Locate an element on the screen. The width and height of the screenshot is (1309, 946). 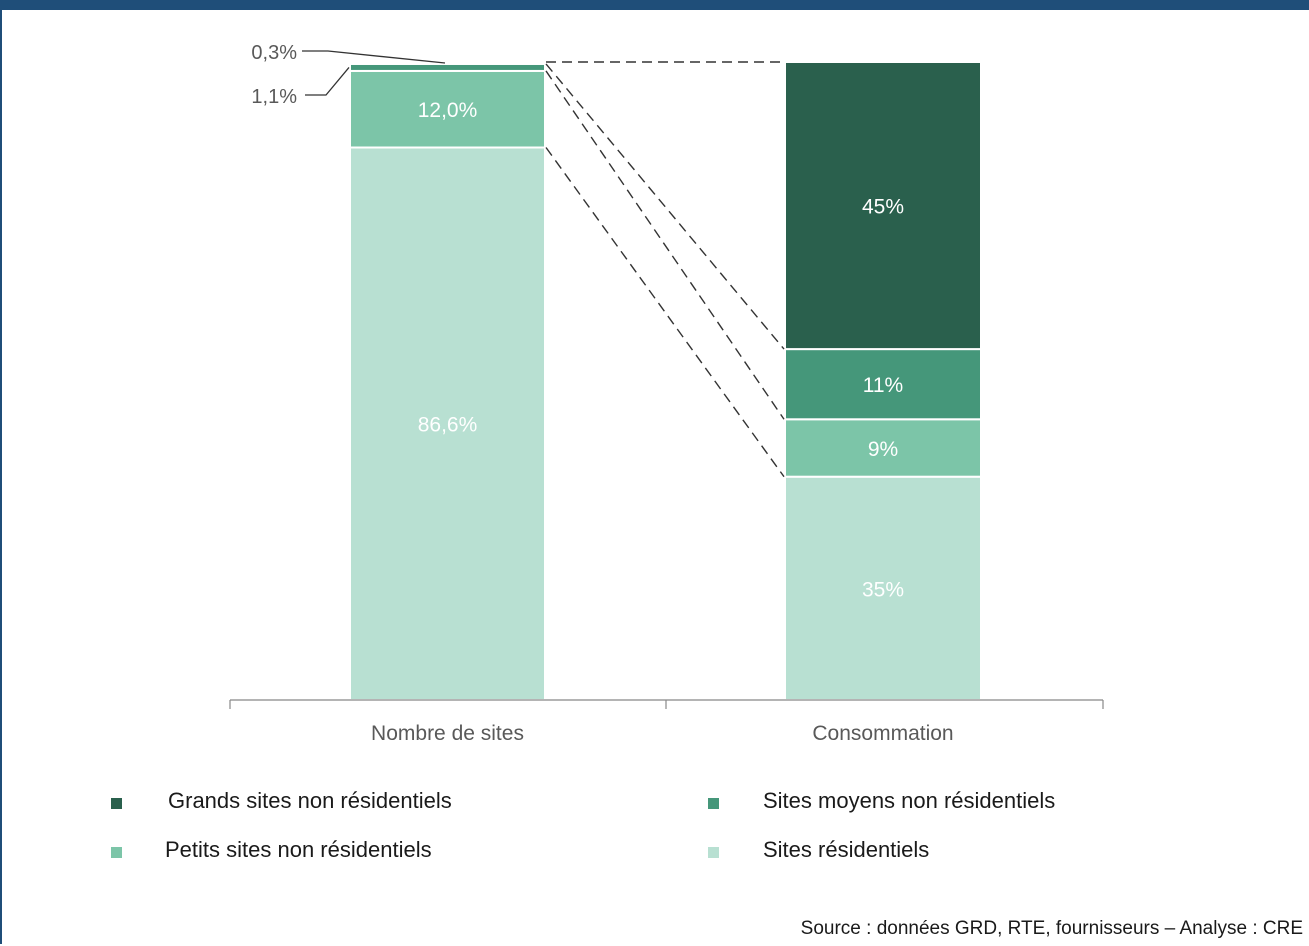
data-label-1-3: 45% is located at coordinates (883, 207).